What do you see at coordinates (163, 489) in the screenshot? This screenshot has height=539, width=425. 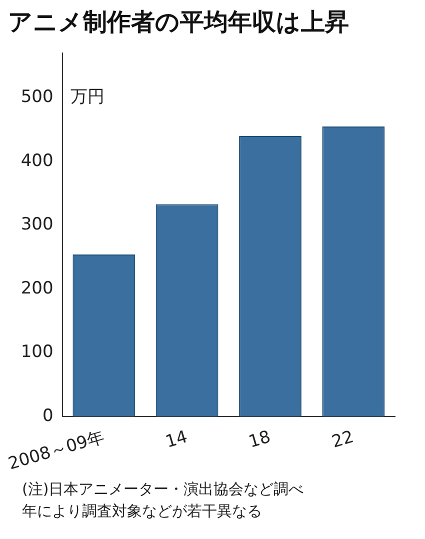 I see `text: (注)日本アニメーター・演出協会など調べ` at bounding box center [163, 489].